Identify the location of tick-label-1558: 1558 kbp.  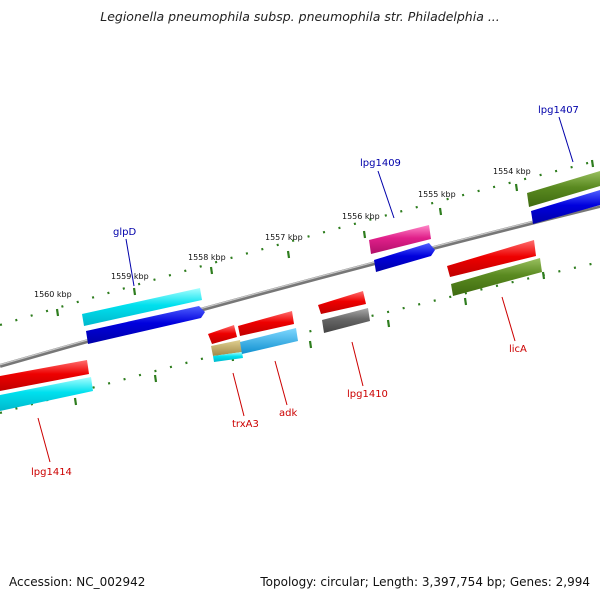
(207, 257).